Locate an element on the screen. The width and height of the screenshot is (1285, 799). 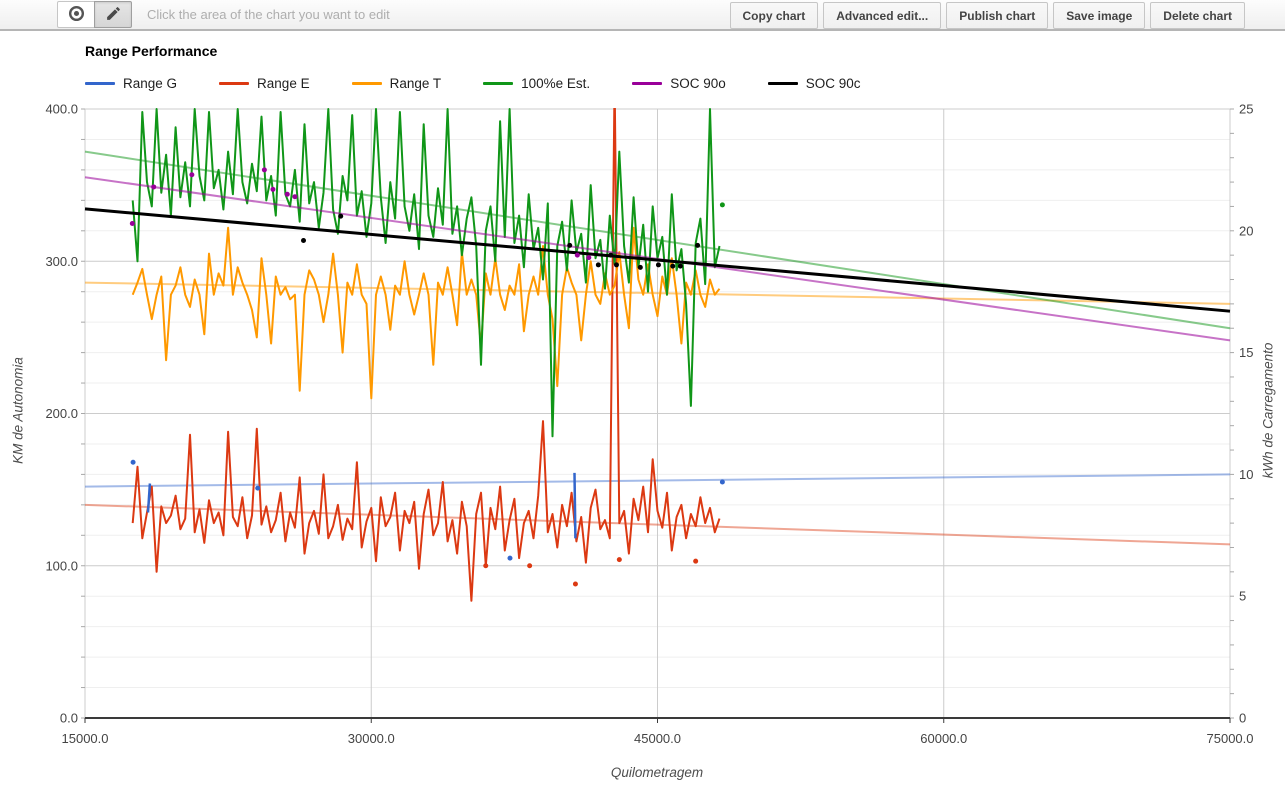
y-right-tick-label: 5 is located at coordinates (1242, 596).